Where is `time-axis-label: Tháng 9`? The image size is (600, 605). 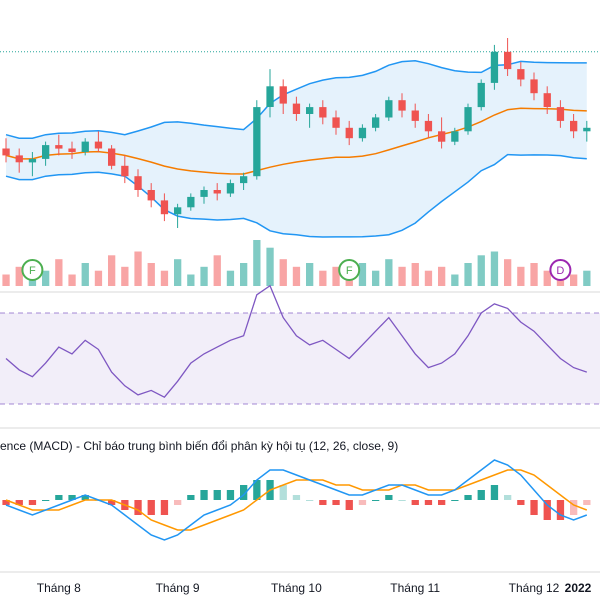
time-axis-label: Tháng 9 is located at coordinates (178, 588).